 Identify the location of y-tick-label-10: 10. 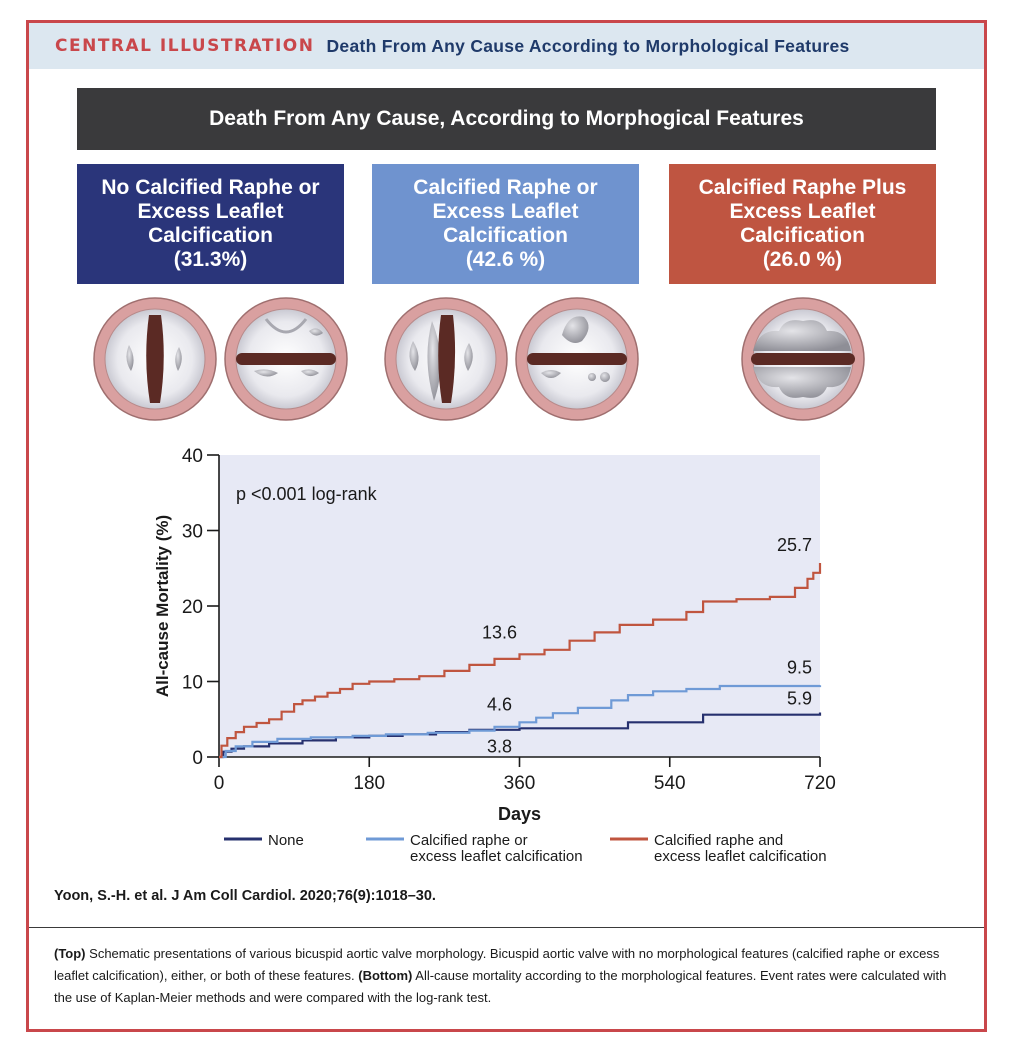
(192, 683).